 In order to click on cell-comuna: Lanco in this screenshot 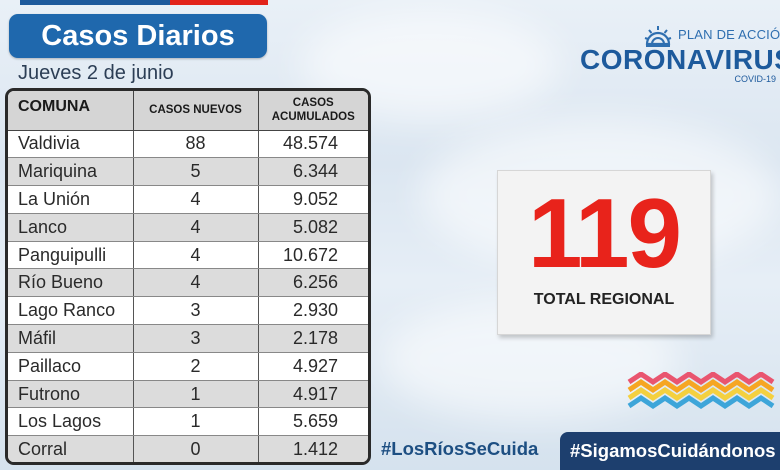, I will do `click(71, 227)`.